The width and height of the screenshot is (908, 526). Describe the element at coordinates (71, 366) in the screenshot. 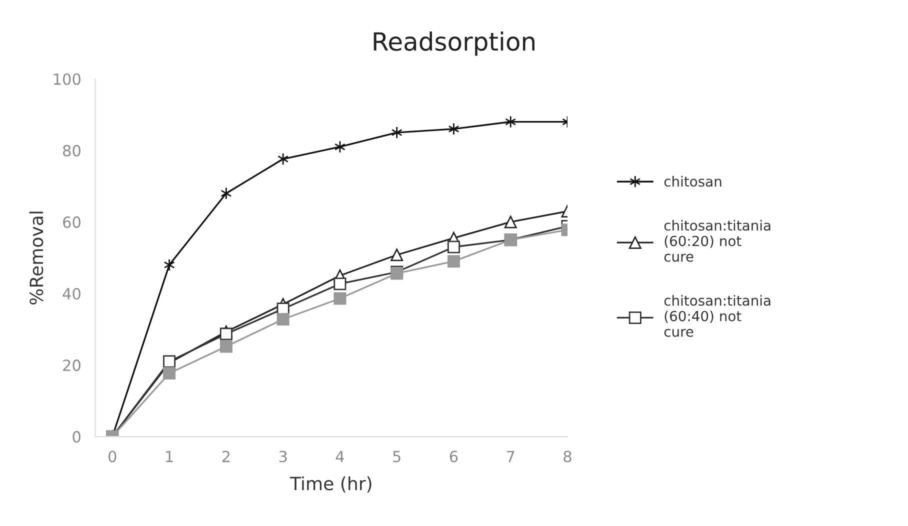

I see `y-tick-label: 20` at that location.